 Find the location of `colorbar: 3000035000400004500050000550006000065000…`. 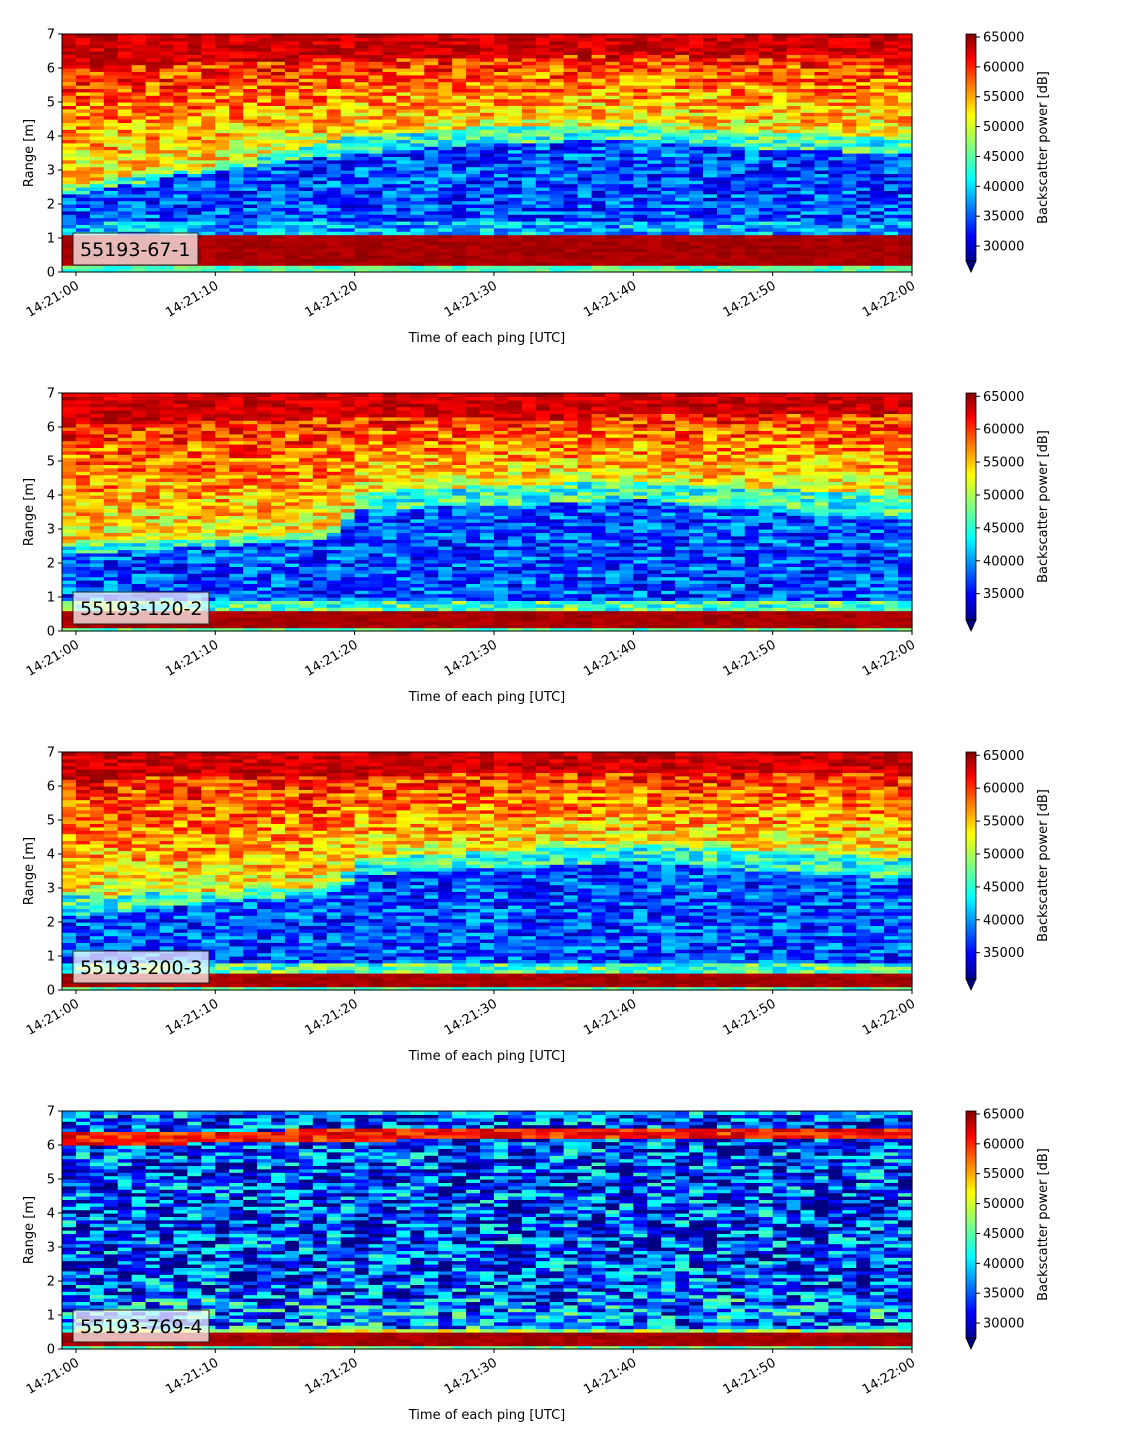

colorbar: 3000035000400004500050000550006000065000… is located at coordinates (1008, 151).